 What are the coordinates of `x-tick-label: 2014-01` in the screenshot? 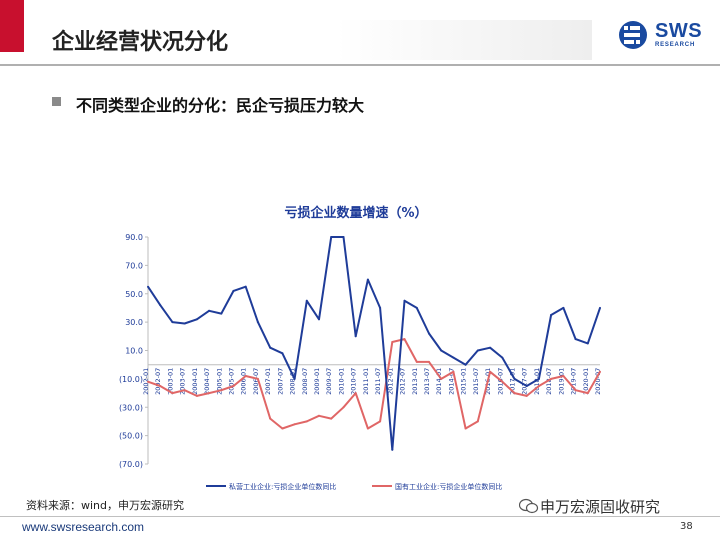 It's located at (439, 381).